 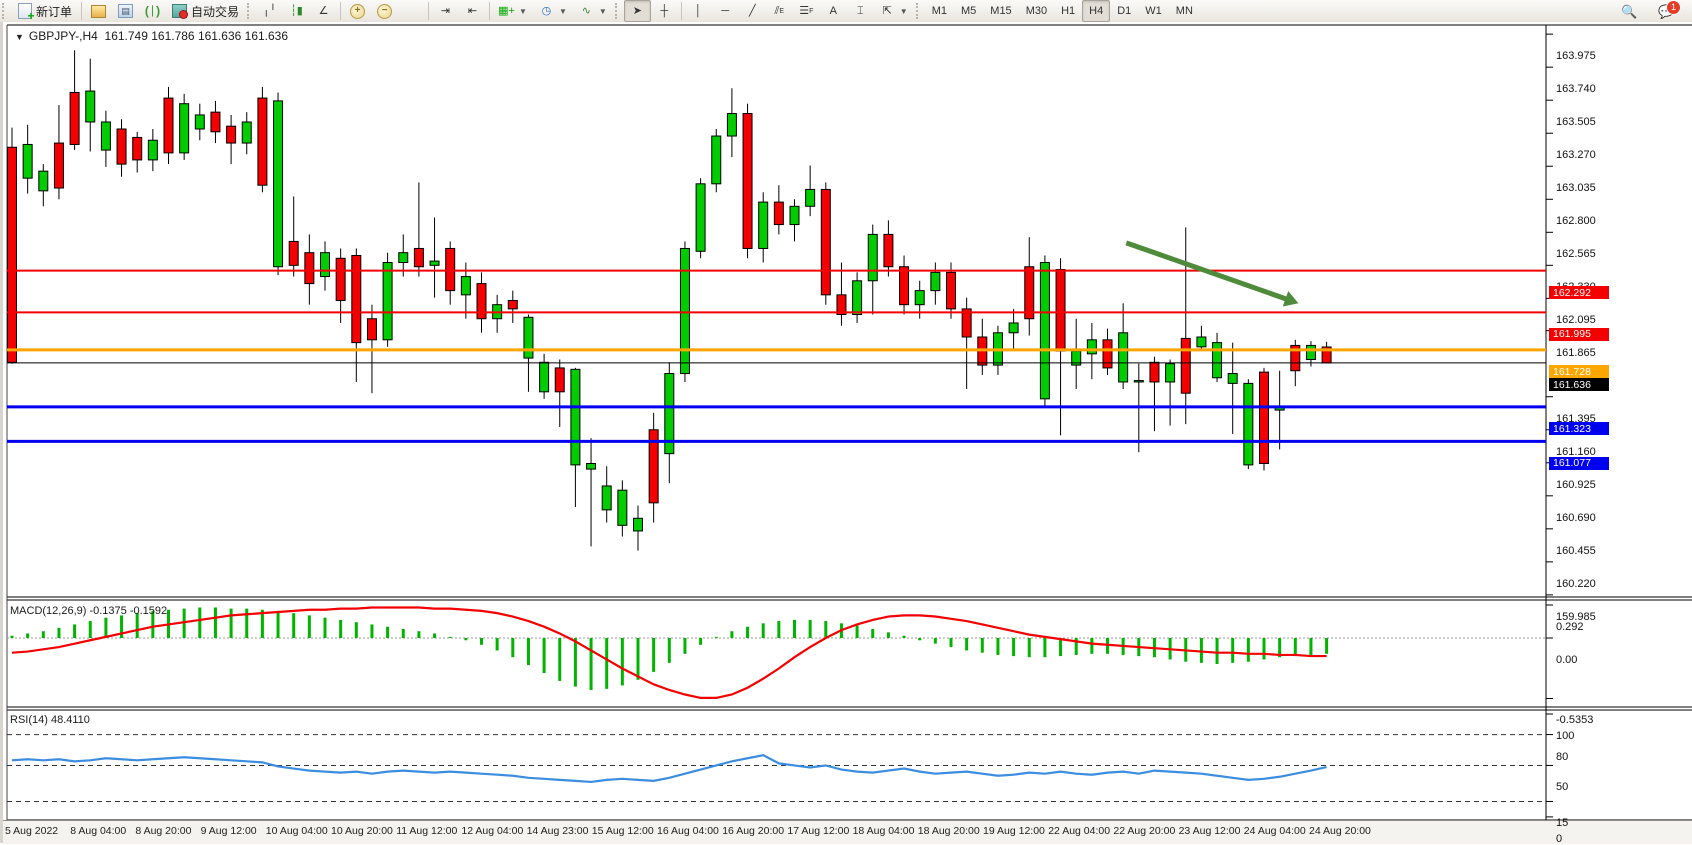 I want to click on vertical-line-button: │, so click(x=698, y=11).